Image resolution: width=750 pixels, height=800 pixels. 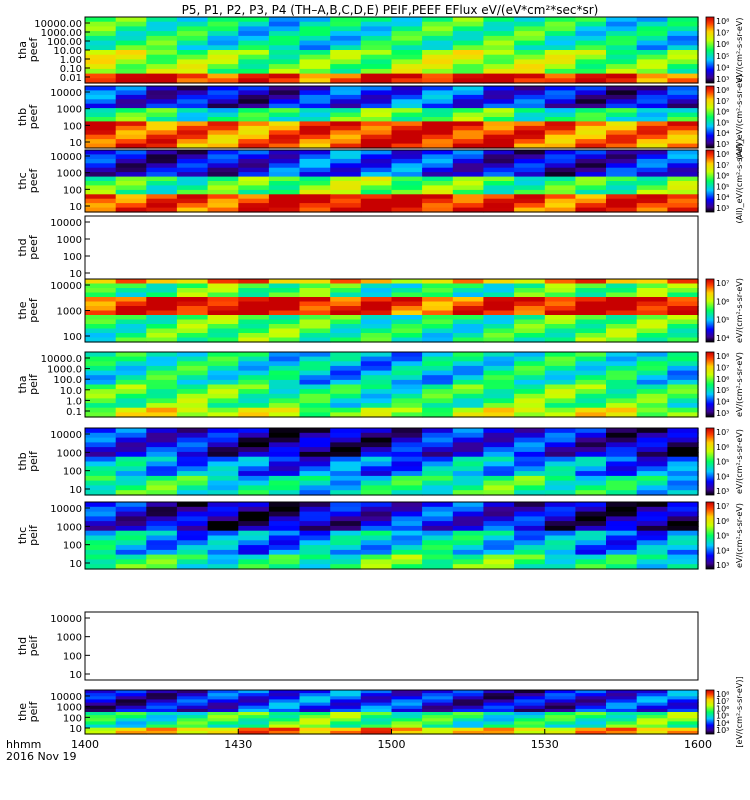 What do you see at coordinates (41, 756) in the screenshot?
I see `time-label-date: 2016 Nov 19` at bounding box center [41, 756].